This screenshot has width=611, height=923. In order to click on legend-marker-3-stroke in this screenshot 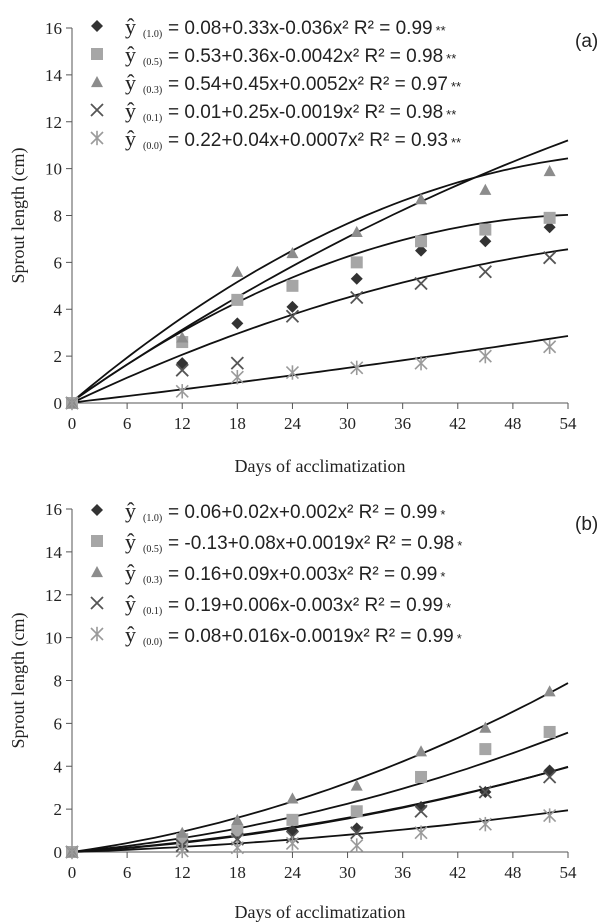, I will do `click(97, 603)`.